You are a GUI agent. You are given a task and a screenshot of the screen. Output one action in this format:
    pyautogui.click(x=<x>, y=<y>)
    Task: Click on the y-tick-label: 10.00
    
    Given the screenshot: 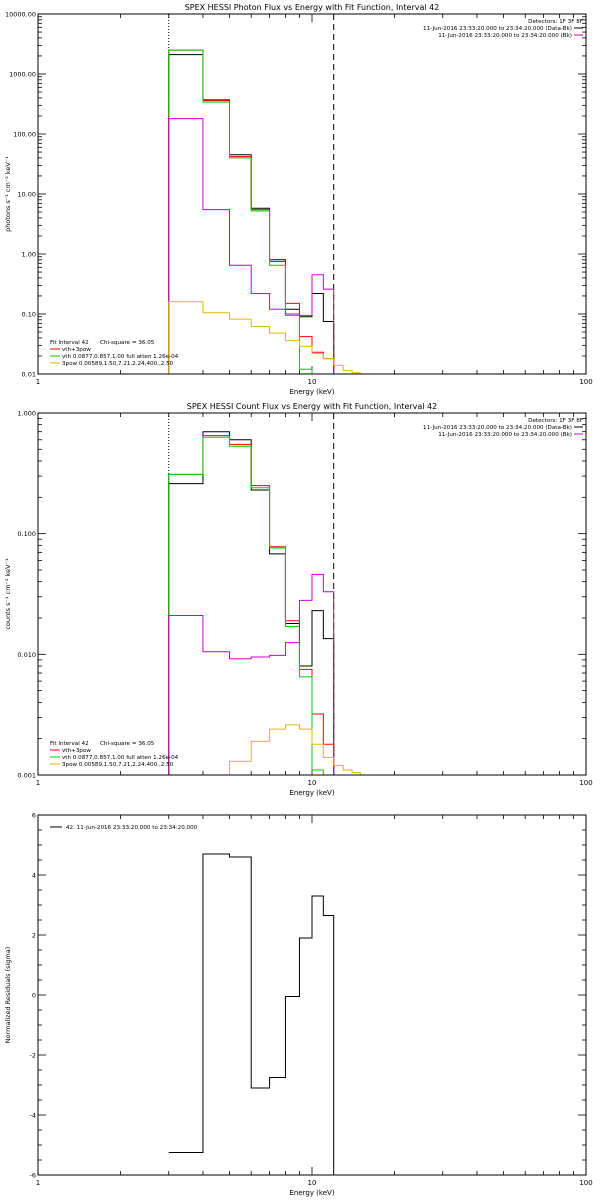 What is the action you would take?
    pyautogui.click(x=26, y=195)
    